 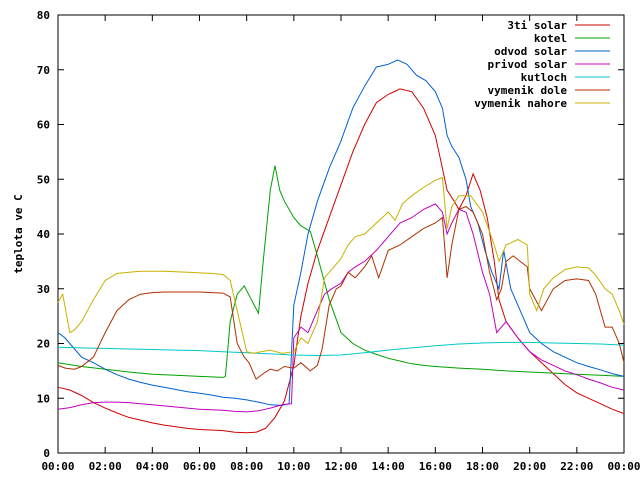 What do you see at coordinates (520, 103) in the screenshot?
I see `legend-label: vymenik nahore` at bounding box center [520, 103].